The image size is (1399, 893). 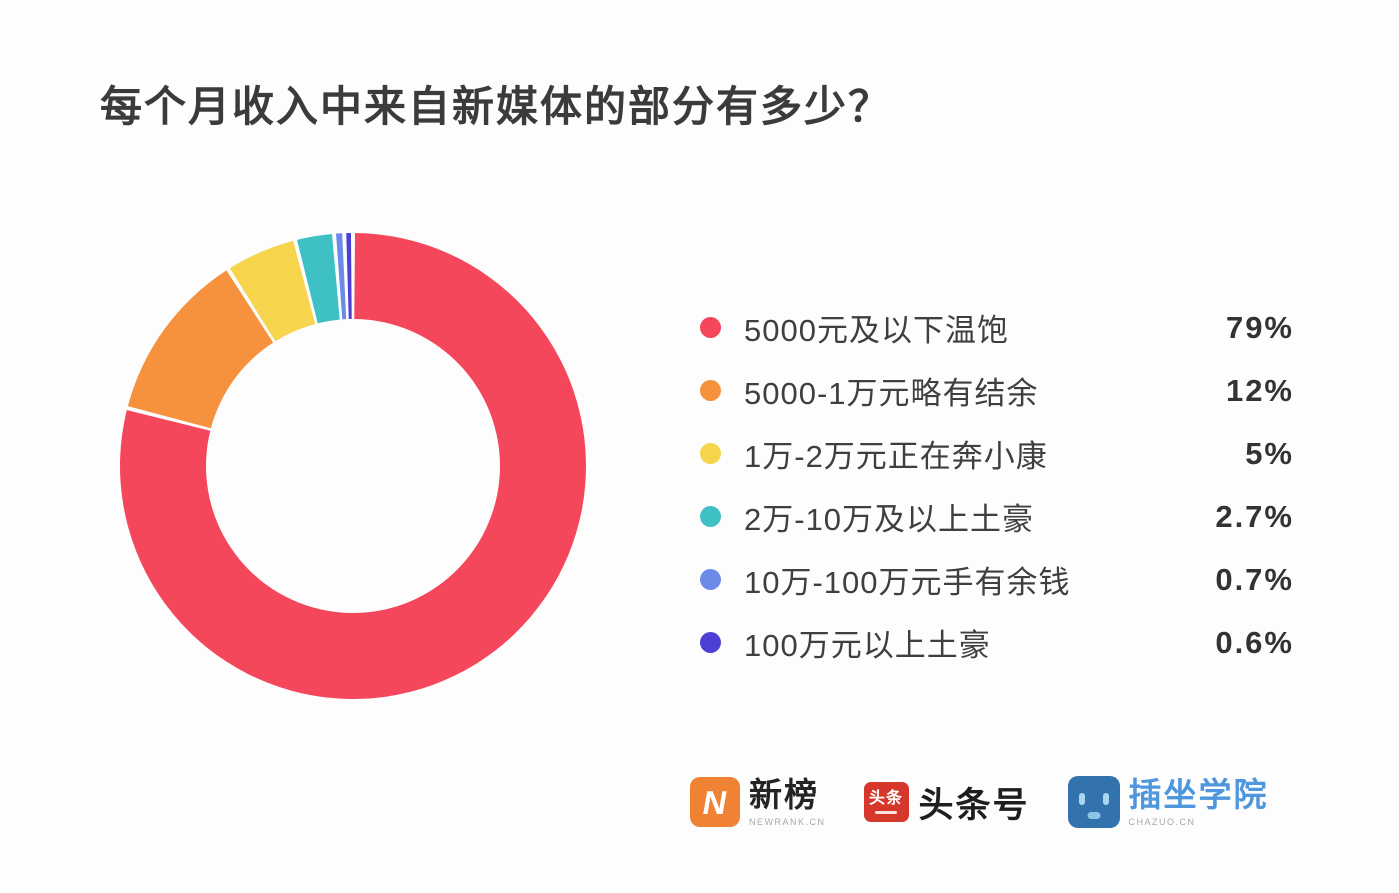 What do you see at coordinates (1198, 795) in the screenshot?
I see `chazuo-title: 插坐学院` at bounding box center [1198, 795].